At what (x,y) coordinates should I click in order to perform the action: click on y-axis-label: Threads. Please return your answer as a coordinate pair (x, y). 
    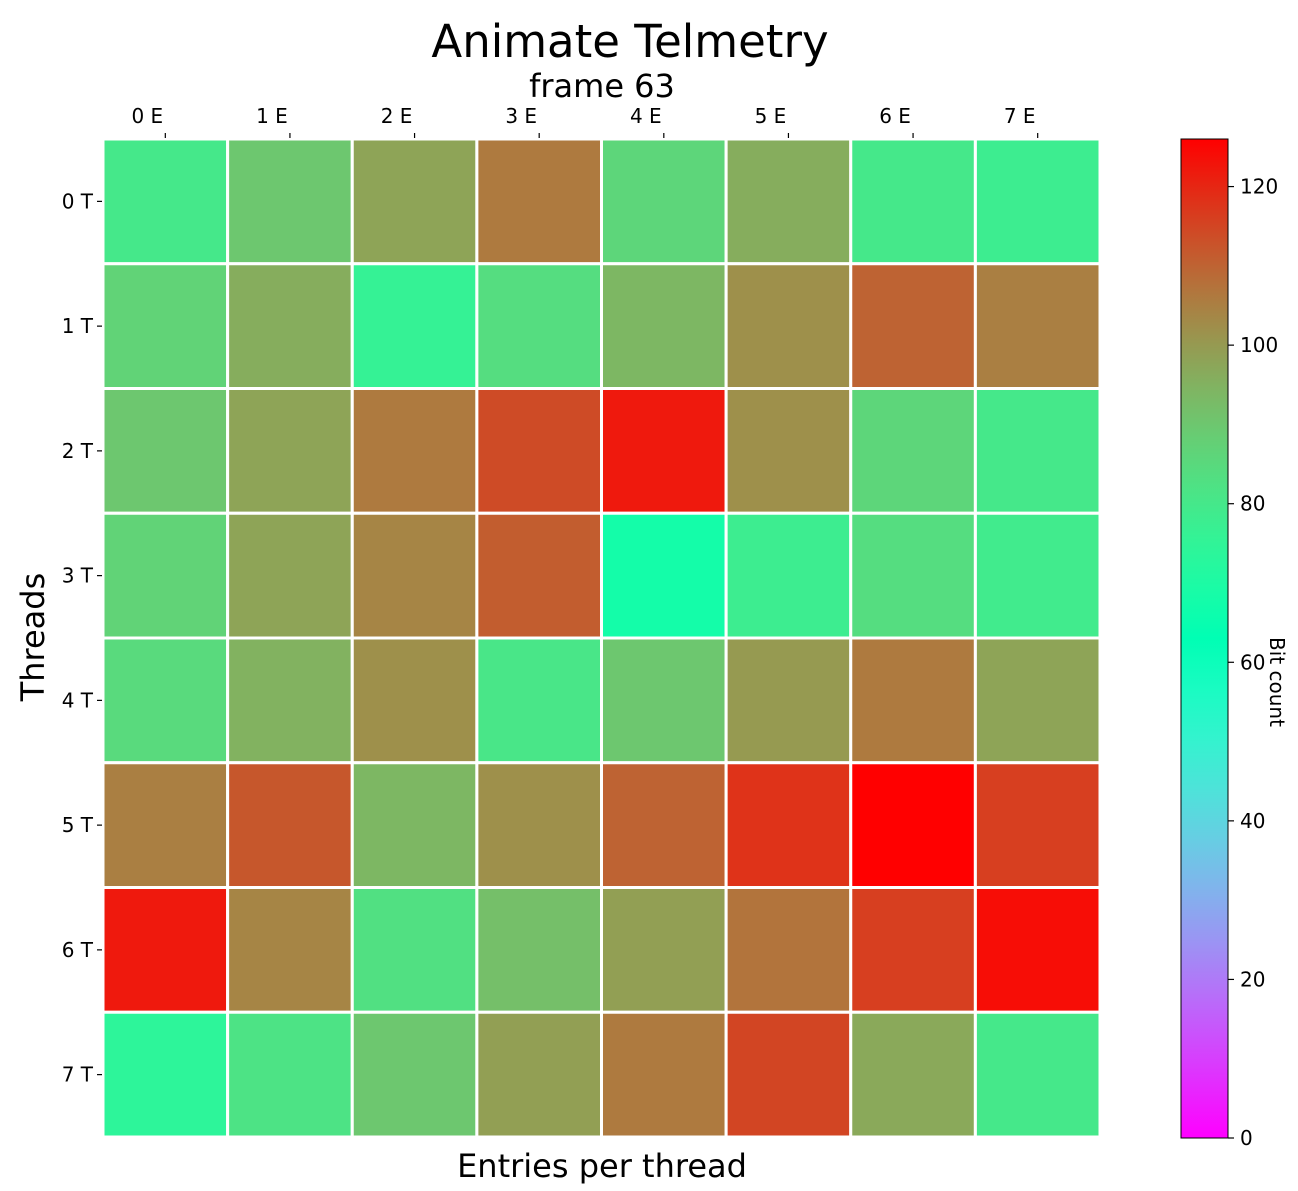
    Looking at the image, I should click on (33, 638).